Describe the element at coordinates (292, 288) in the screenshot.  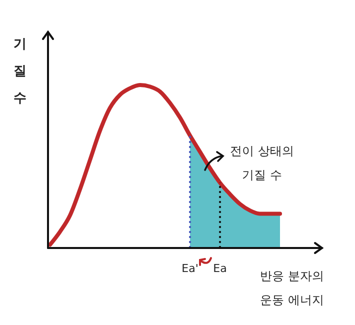
I see `x-axis-title: 반응 분자의 운동 에너지` at that location.